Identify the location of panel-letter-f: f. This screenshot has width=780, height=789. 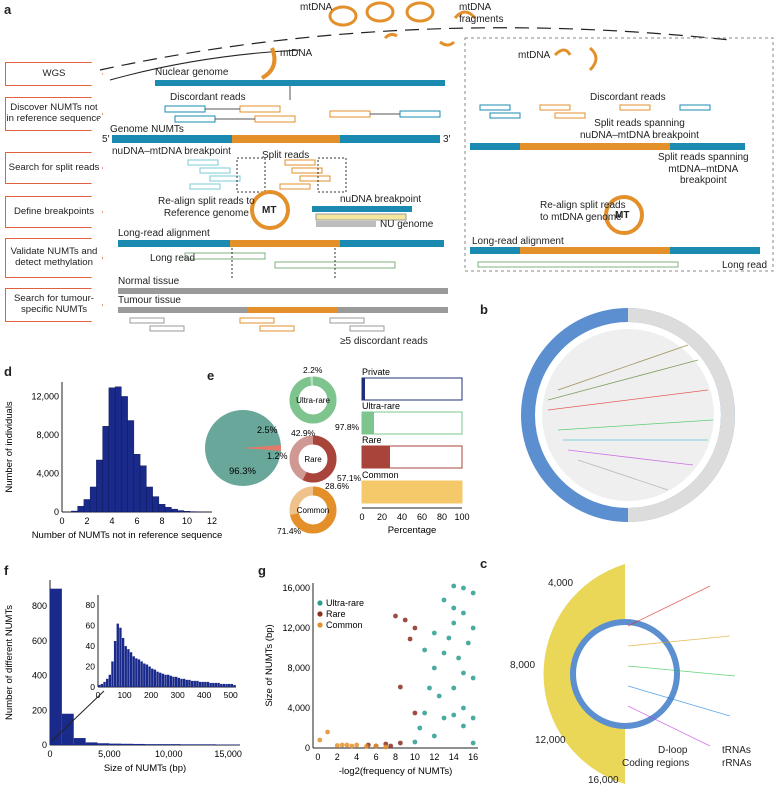
(6, 570).